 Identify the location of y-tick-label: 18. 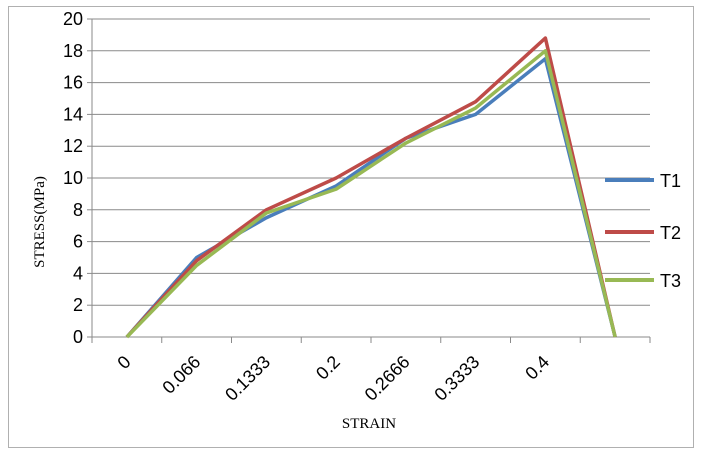
(73, 51).